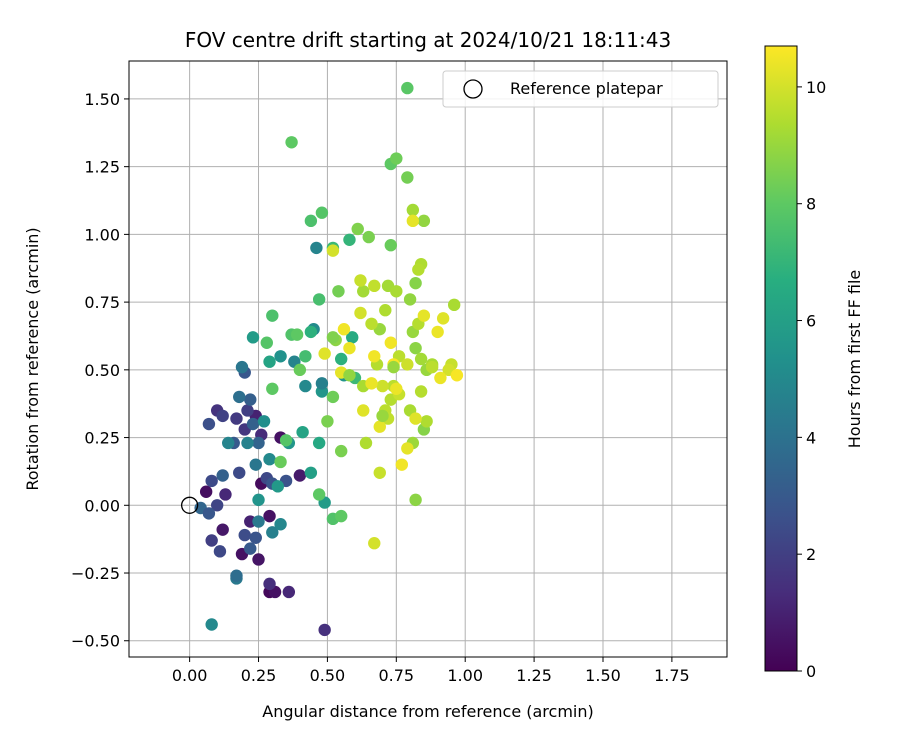 Image resolution: width=900 pixels, height=750 pixels. What do you see at coordinates (811, 554) in the screenshot?
I see `colorbar-tick-label: 2` at bounding box center [811, 554].